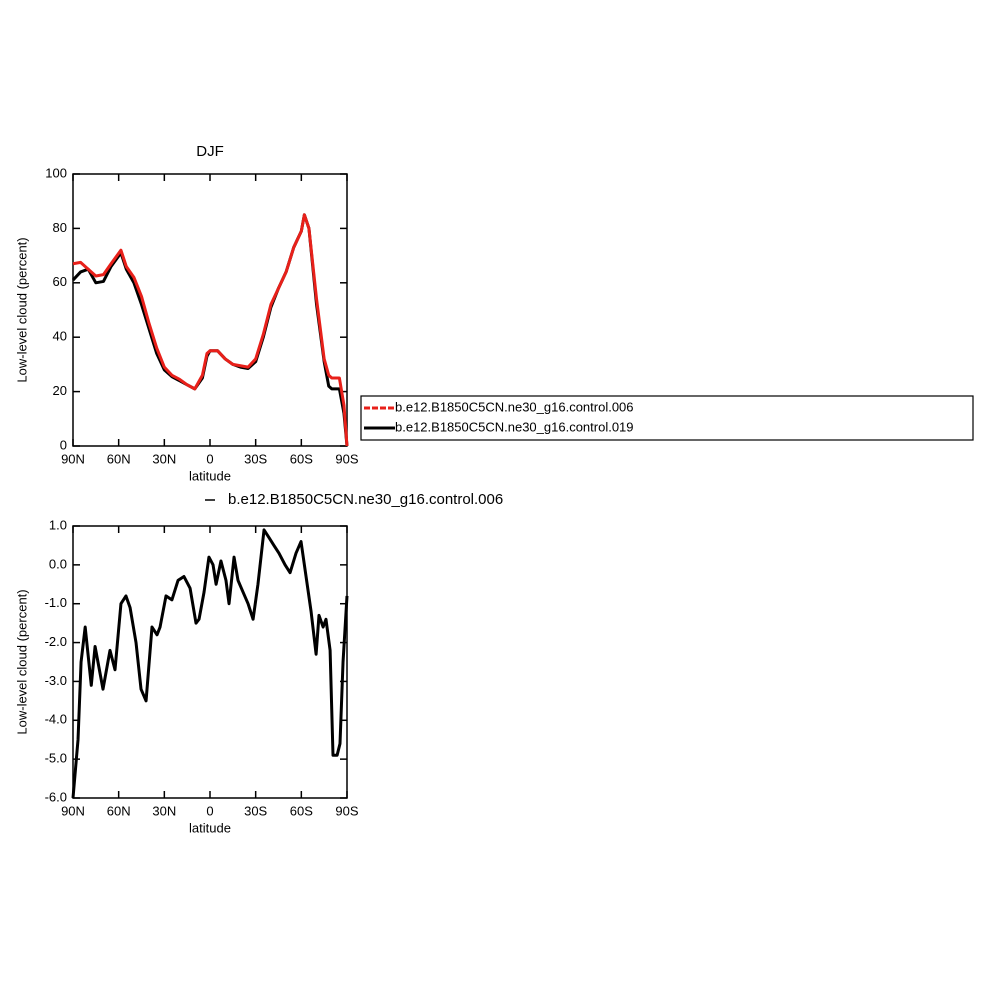 This screenshot has height=986, width=989. What do you see at coordinates (56, 719) in the screenshot?
I see `y-tick-label: -4.0` at bounding box center [56, 719].